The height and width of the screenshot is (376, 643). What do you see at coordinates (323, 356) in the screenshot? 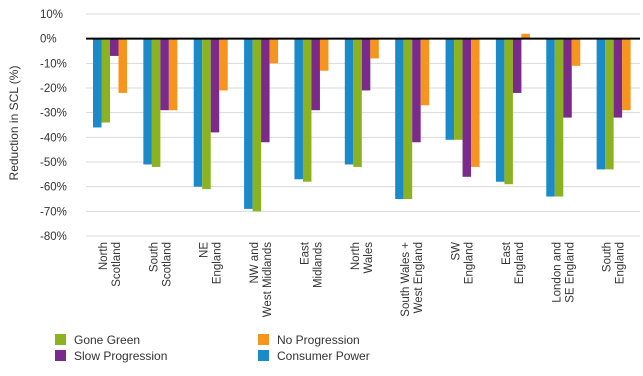
I see `legend-label: Consumer Power` at bounding box center [323, 356].